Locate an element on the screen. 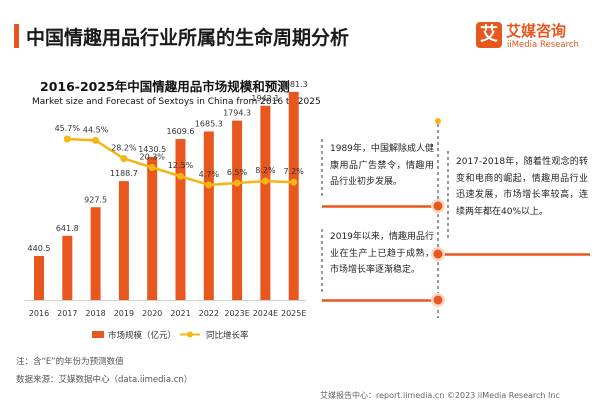 Image resolution: width=600 pixels, height=402 pixels. growth-point-2021 is located at coordinates (180, 176).